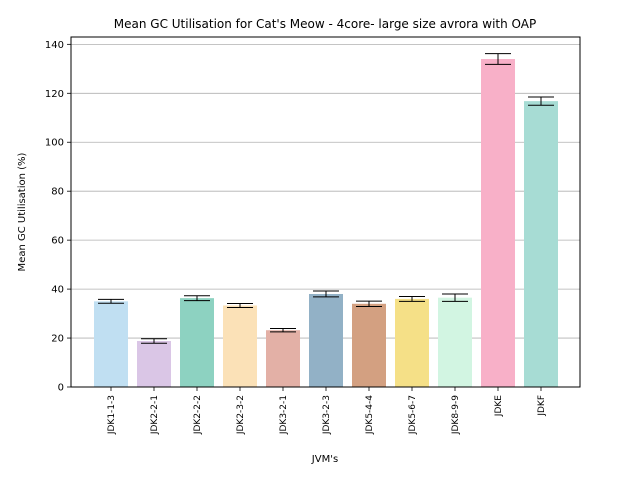  What do you see at coordinates (284, 415) in the screenshot?
I see `x-tick-label: JDK3-2-1` at bounding box center [284, 415].